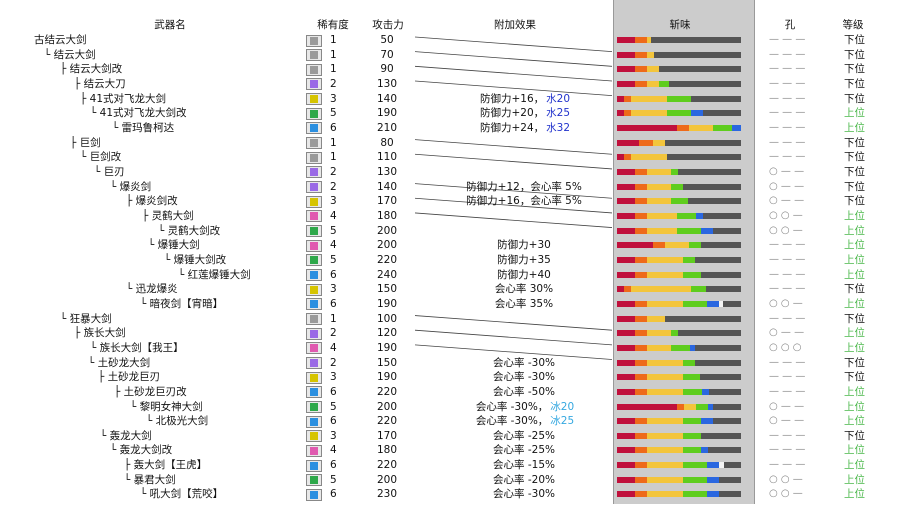 This screenshot has width=914, height=520. What do you see at coordinates (91, 69) in the screenshot?
I see `weapon-name: ├ 结云大剑改` at bounding box center [91, 69].